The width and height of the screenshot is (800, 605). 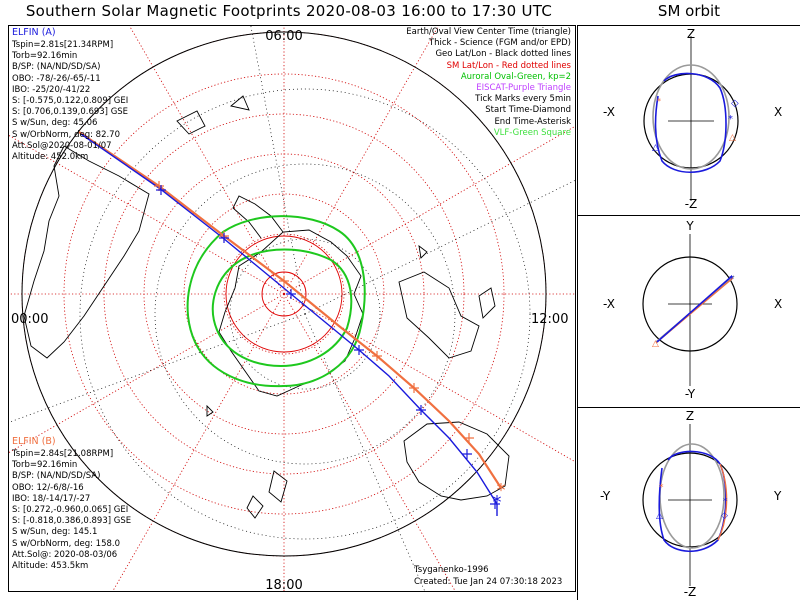 I want to click on elfin-a-info-line: IBO: -25/20/-41/22, so click(x=51, y=89).